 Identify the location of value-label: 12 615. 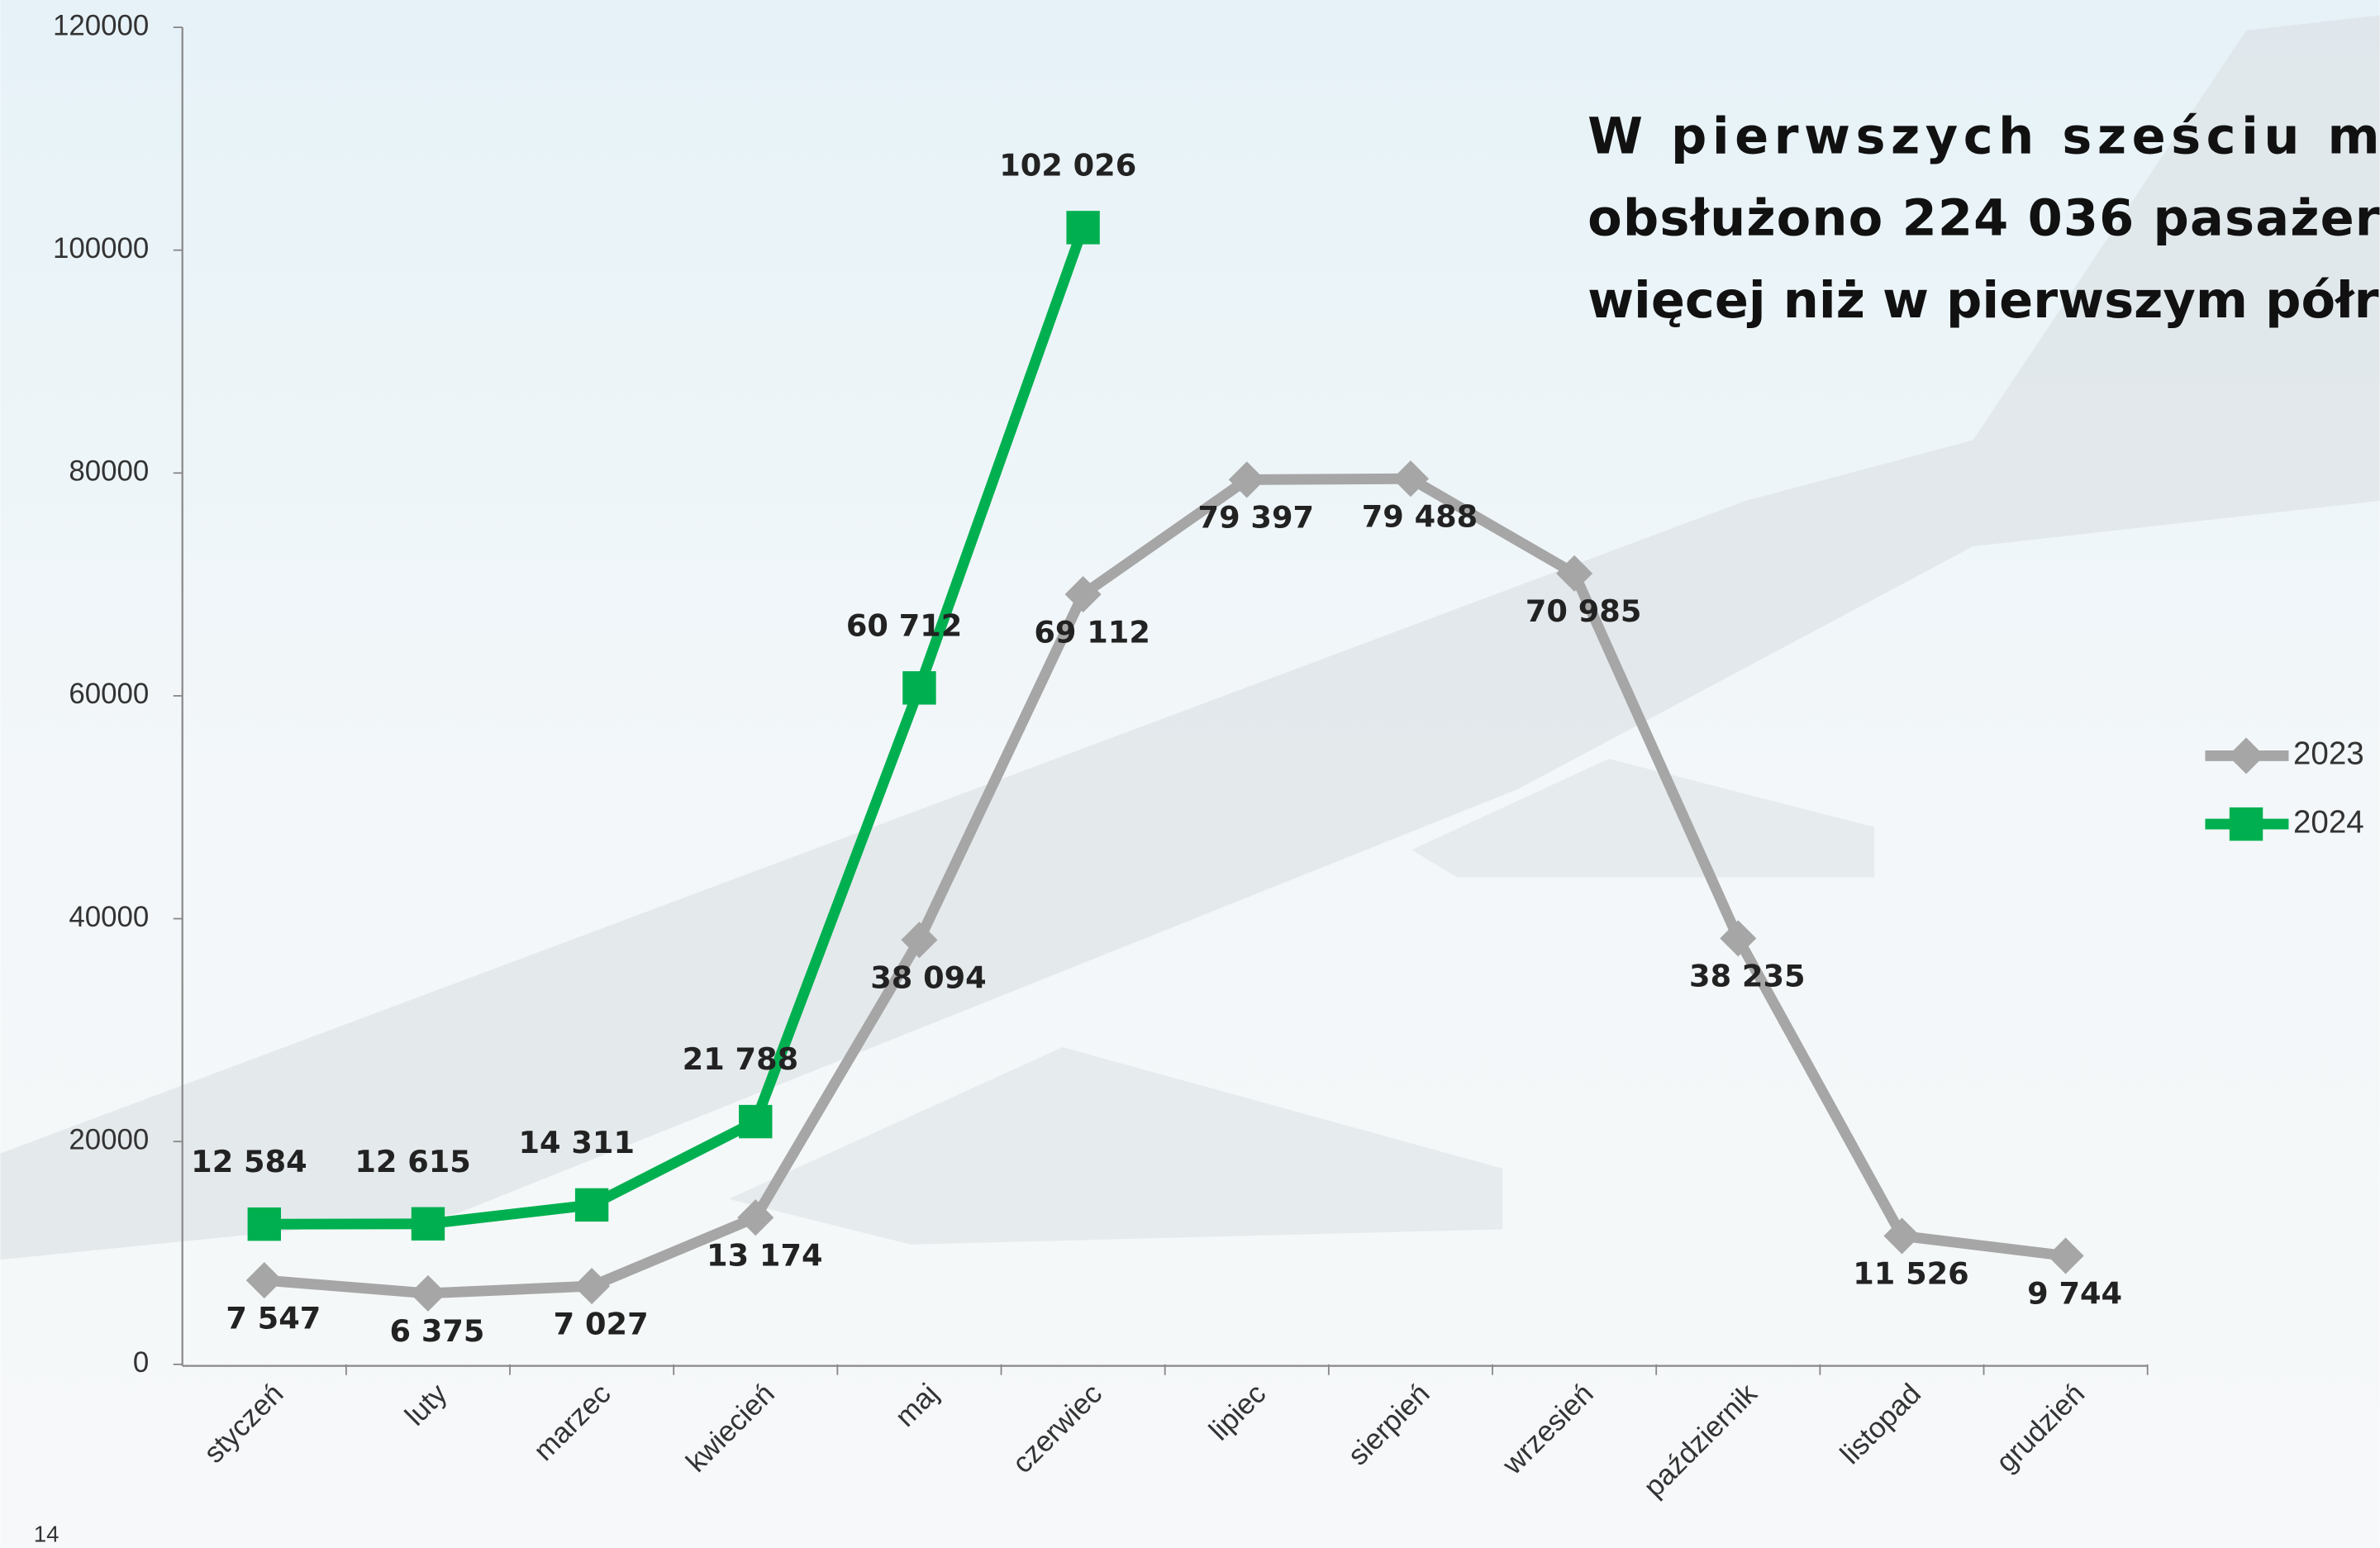
(413, 1161).